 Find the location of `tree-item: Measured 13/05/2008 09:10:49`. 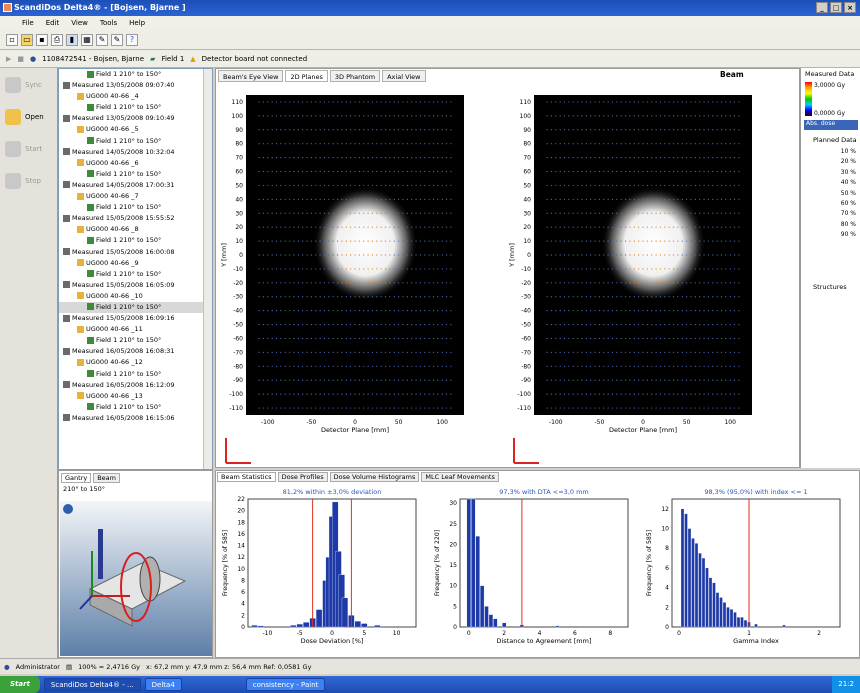

tree-item: Measured 13/05/2008 09:10:49 is located at coordinates (135, 118).